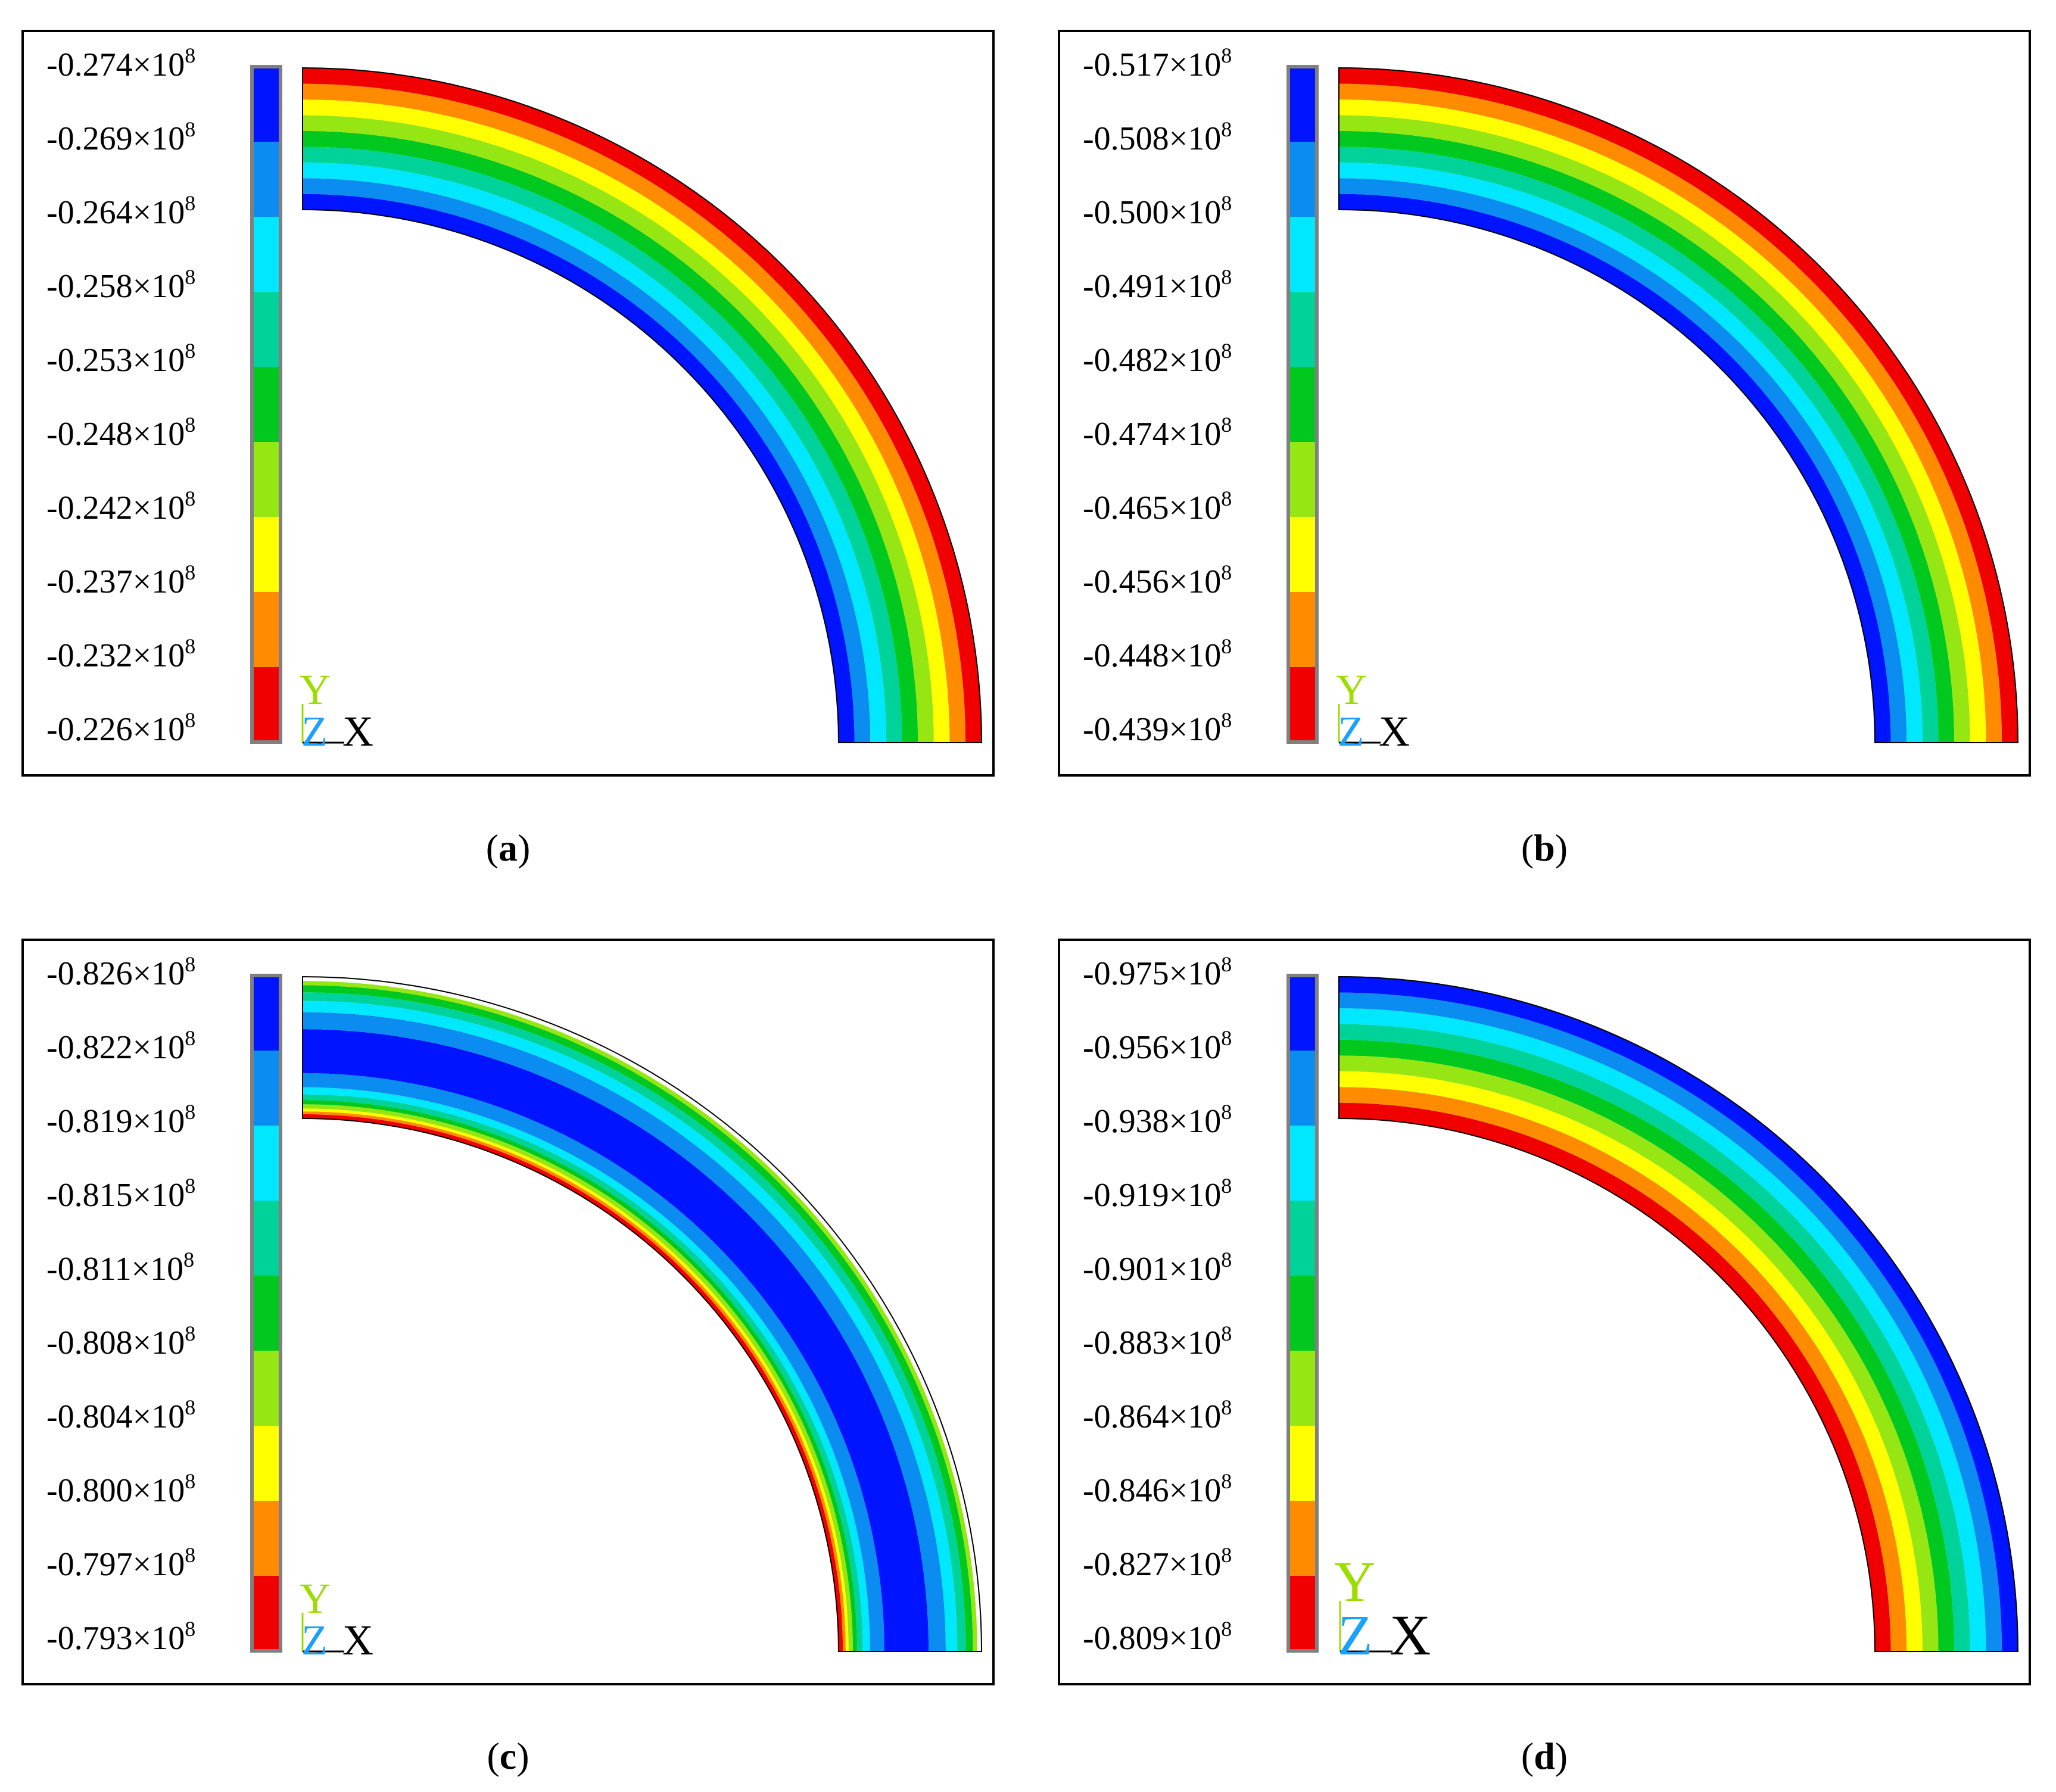 Image resolution: width=2056 pixels, height=1792 pixels. I want to click on legend-tick-label: -0.258×10⁸, so click(121, 285).